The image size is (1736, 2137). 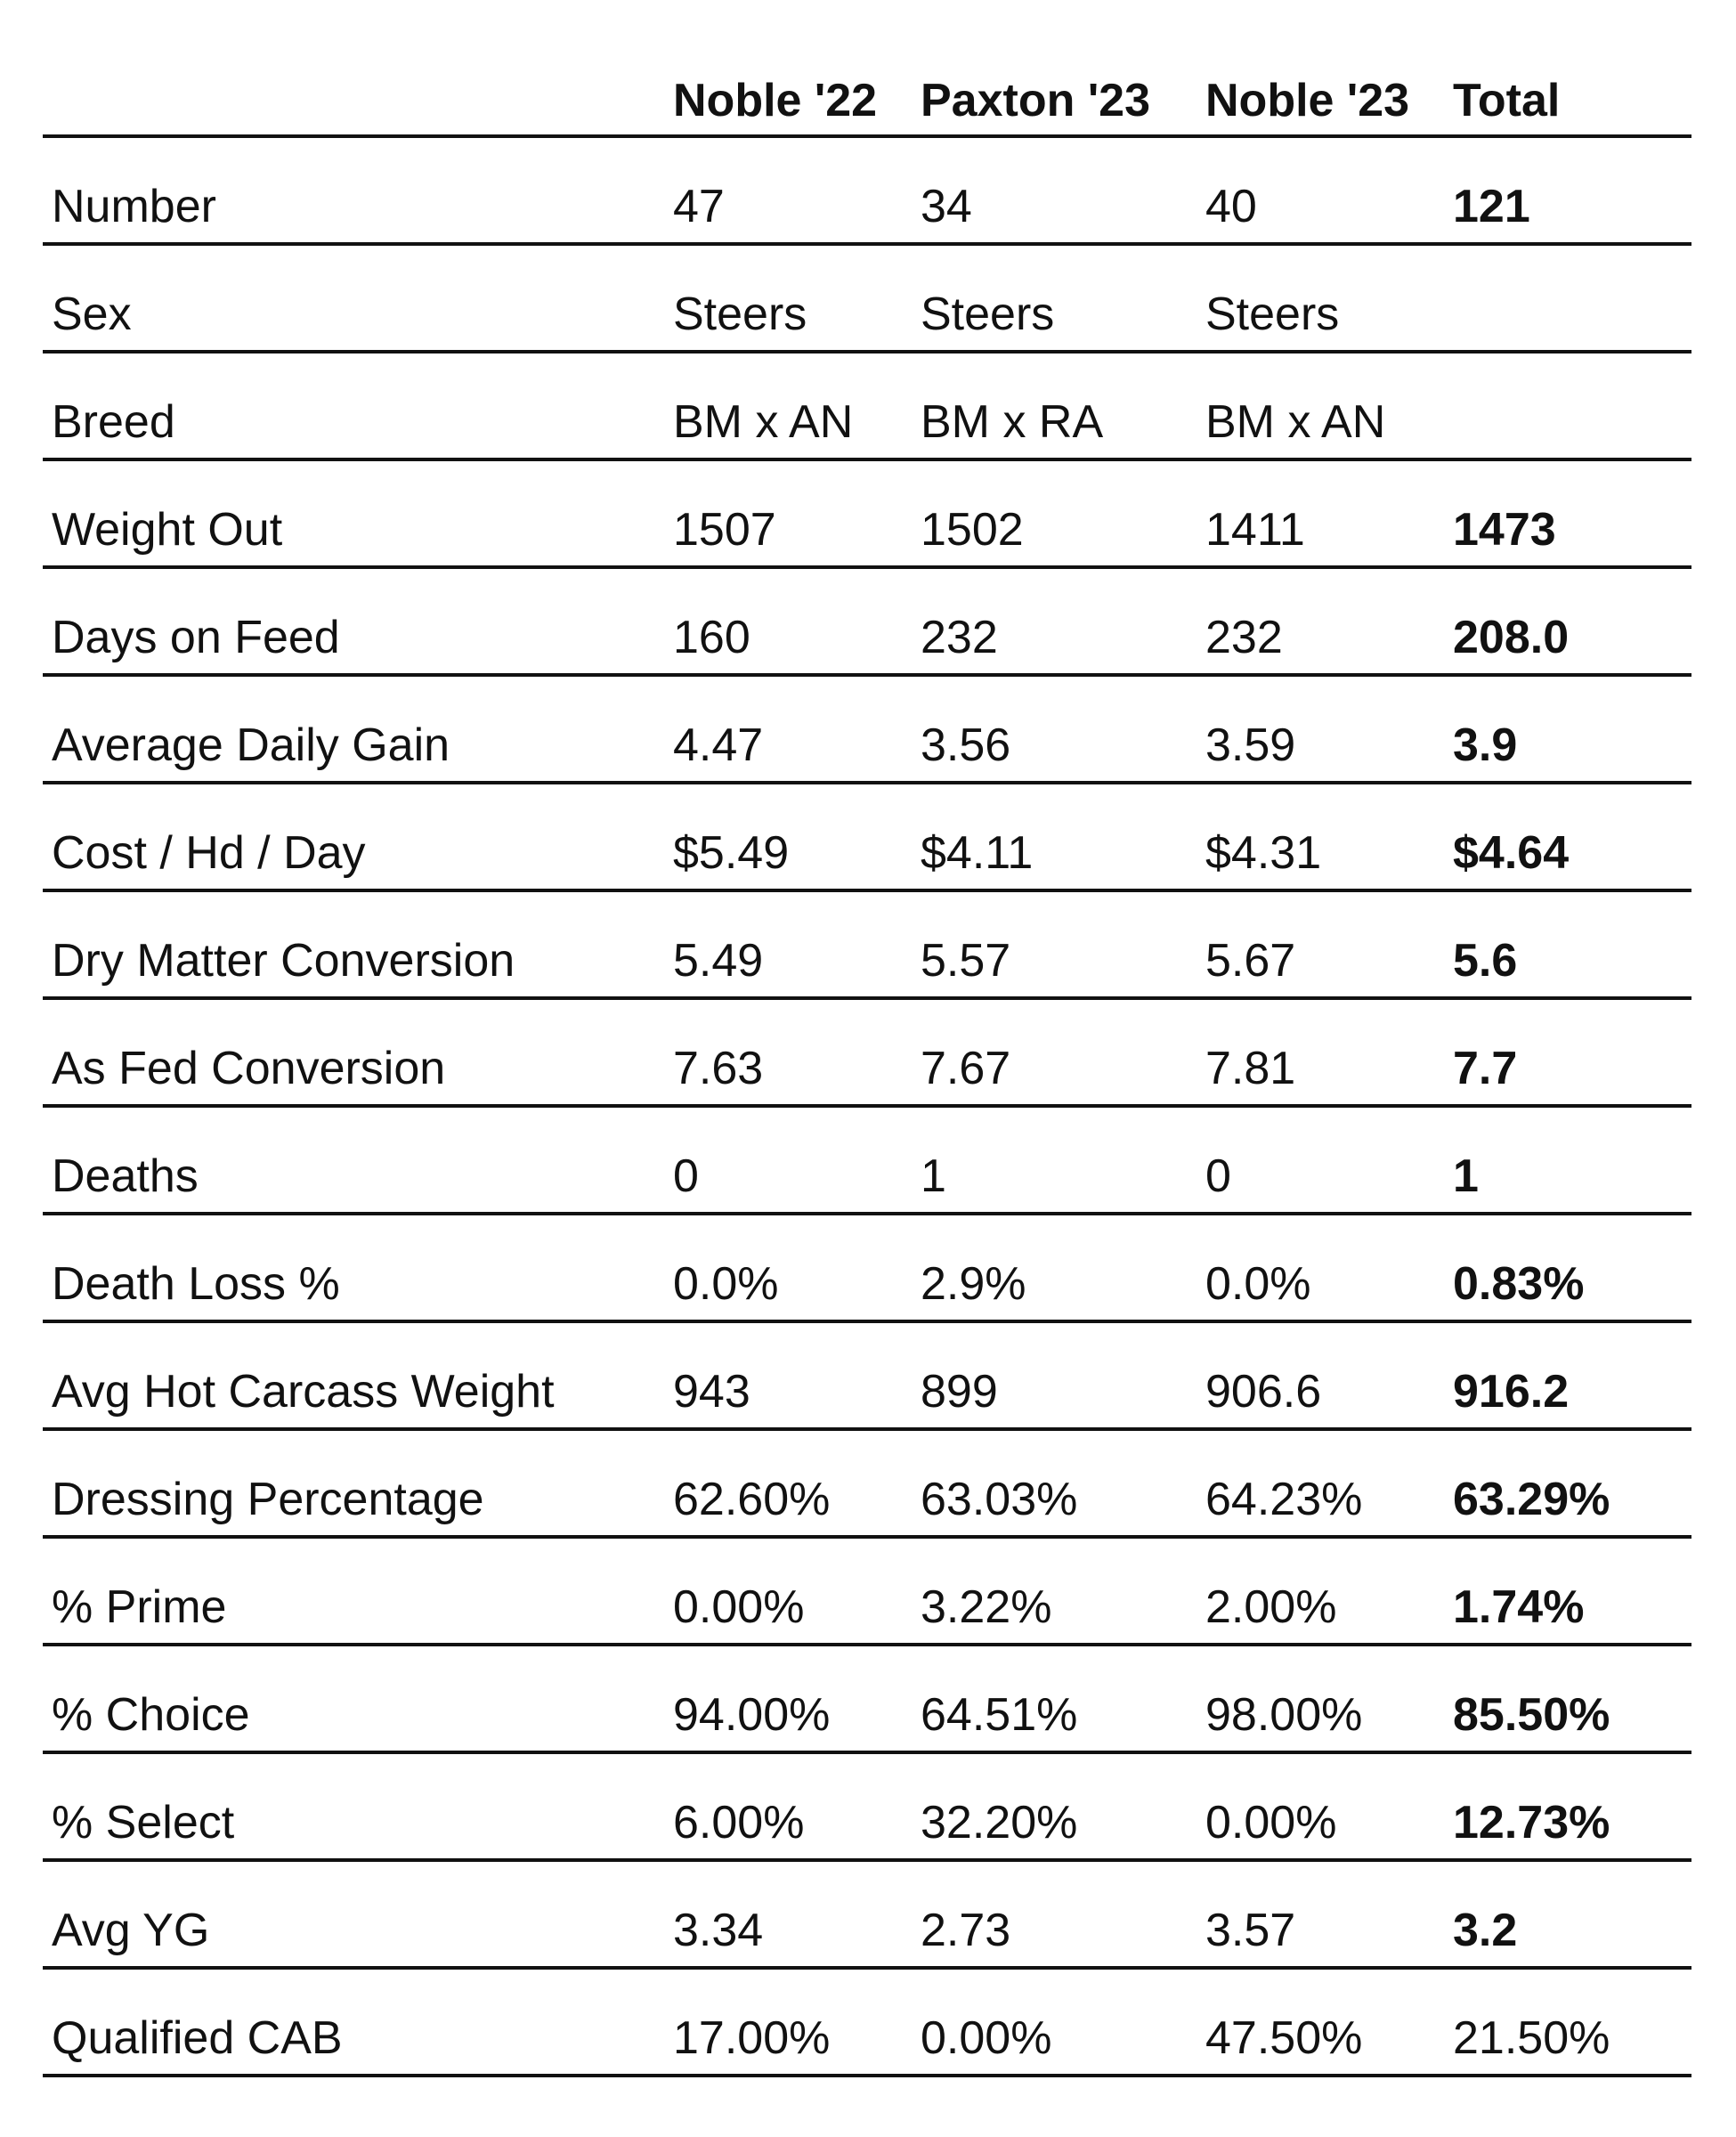 I want to click on value-noble-23: 47.50%, so click(x=1284, y=2038).